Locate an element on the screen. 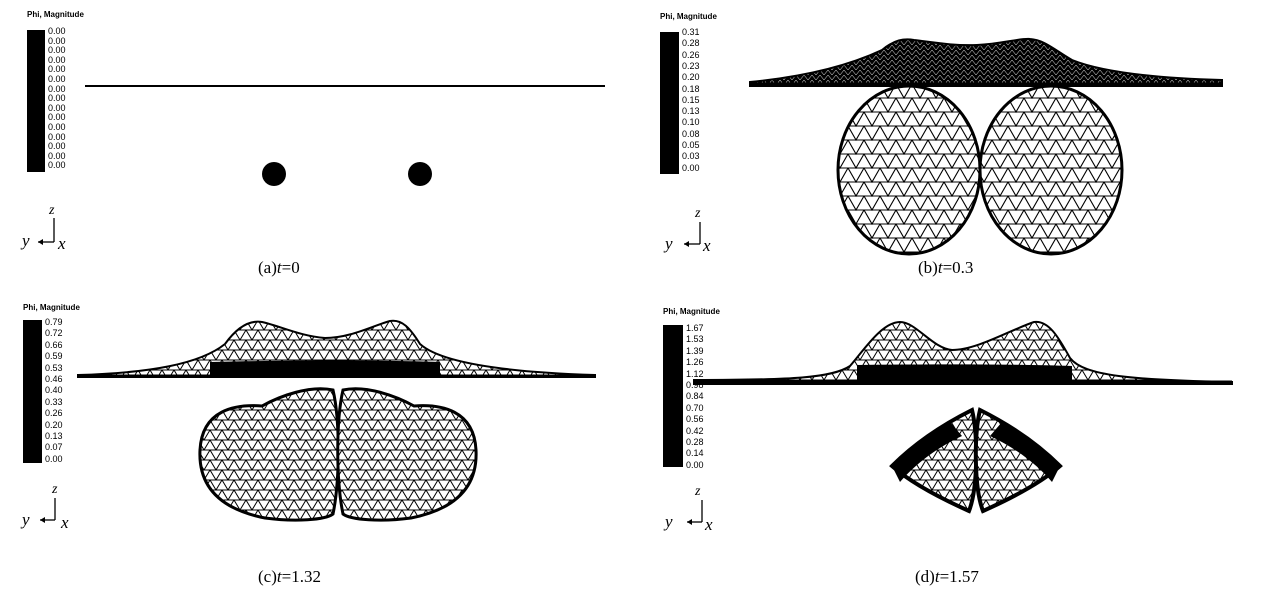 The width and height of the screenshot is (1264, 607). tick-label: 0.05 is located at coordinates (691, 145).